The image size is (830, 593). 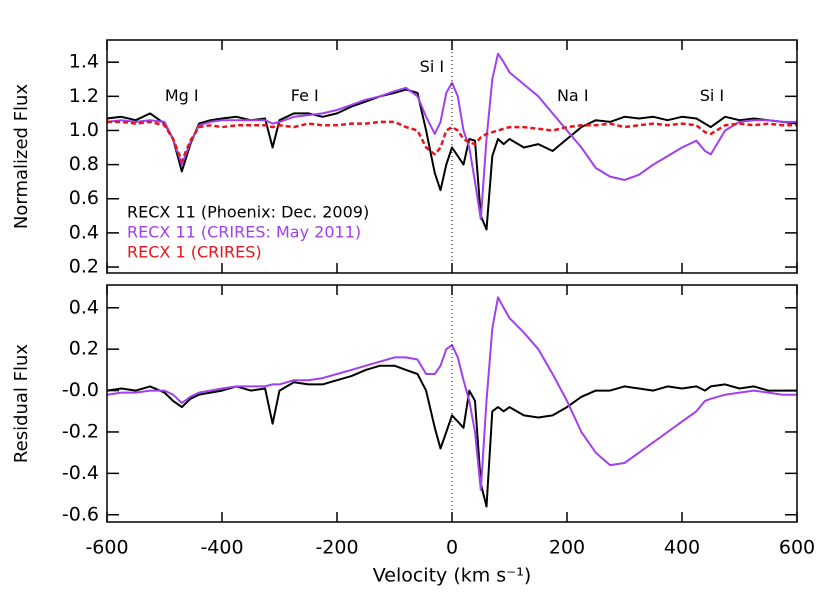 What do you see at coordinates (452, 548) in the screenshot?
I see `x-tick-label: 0` at bounding box center [452, 548].